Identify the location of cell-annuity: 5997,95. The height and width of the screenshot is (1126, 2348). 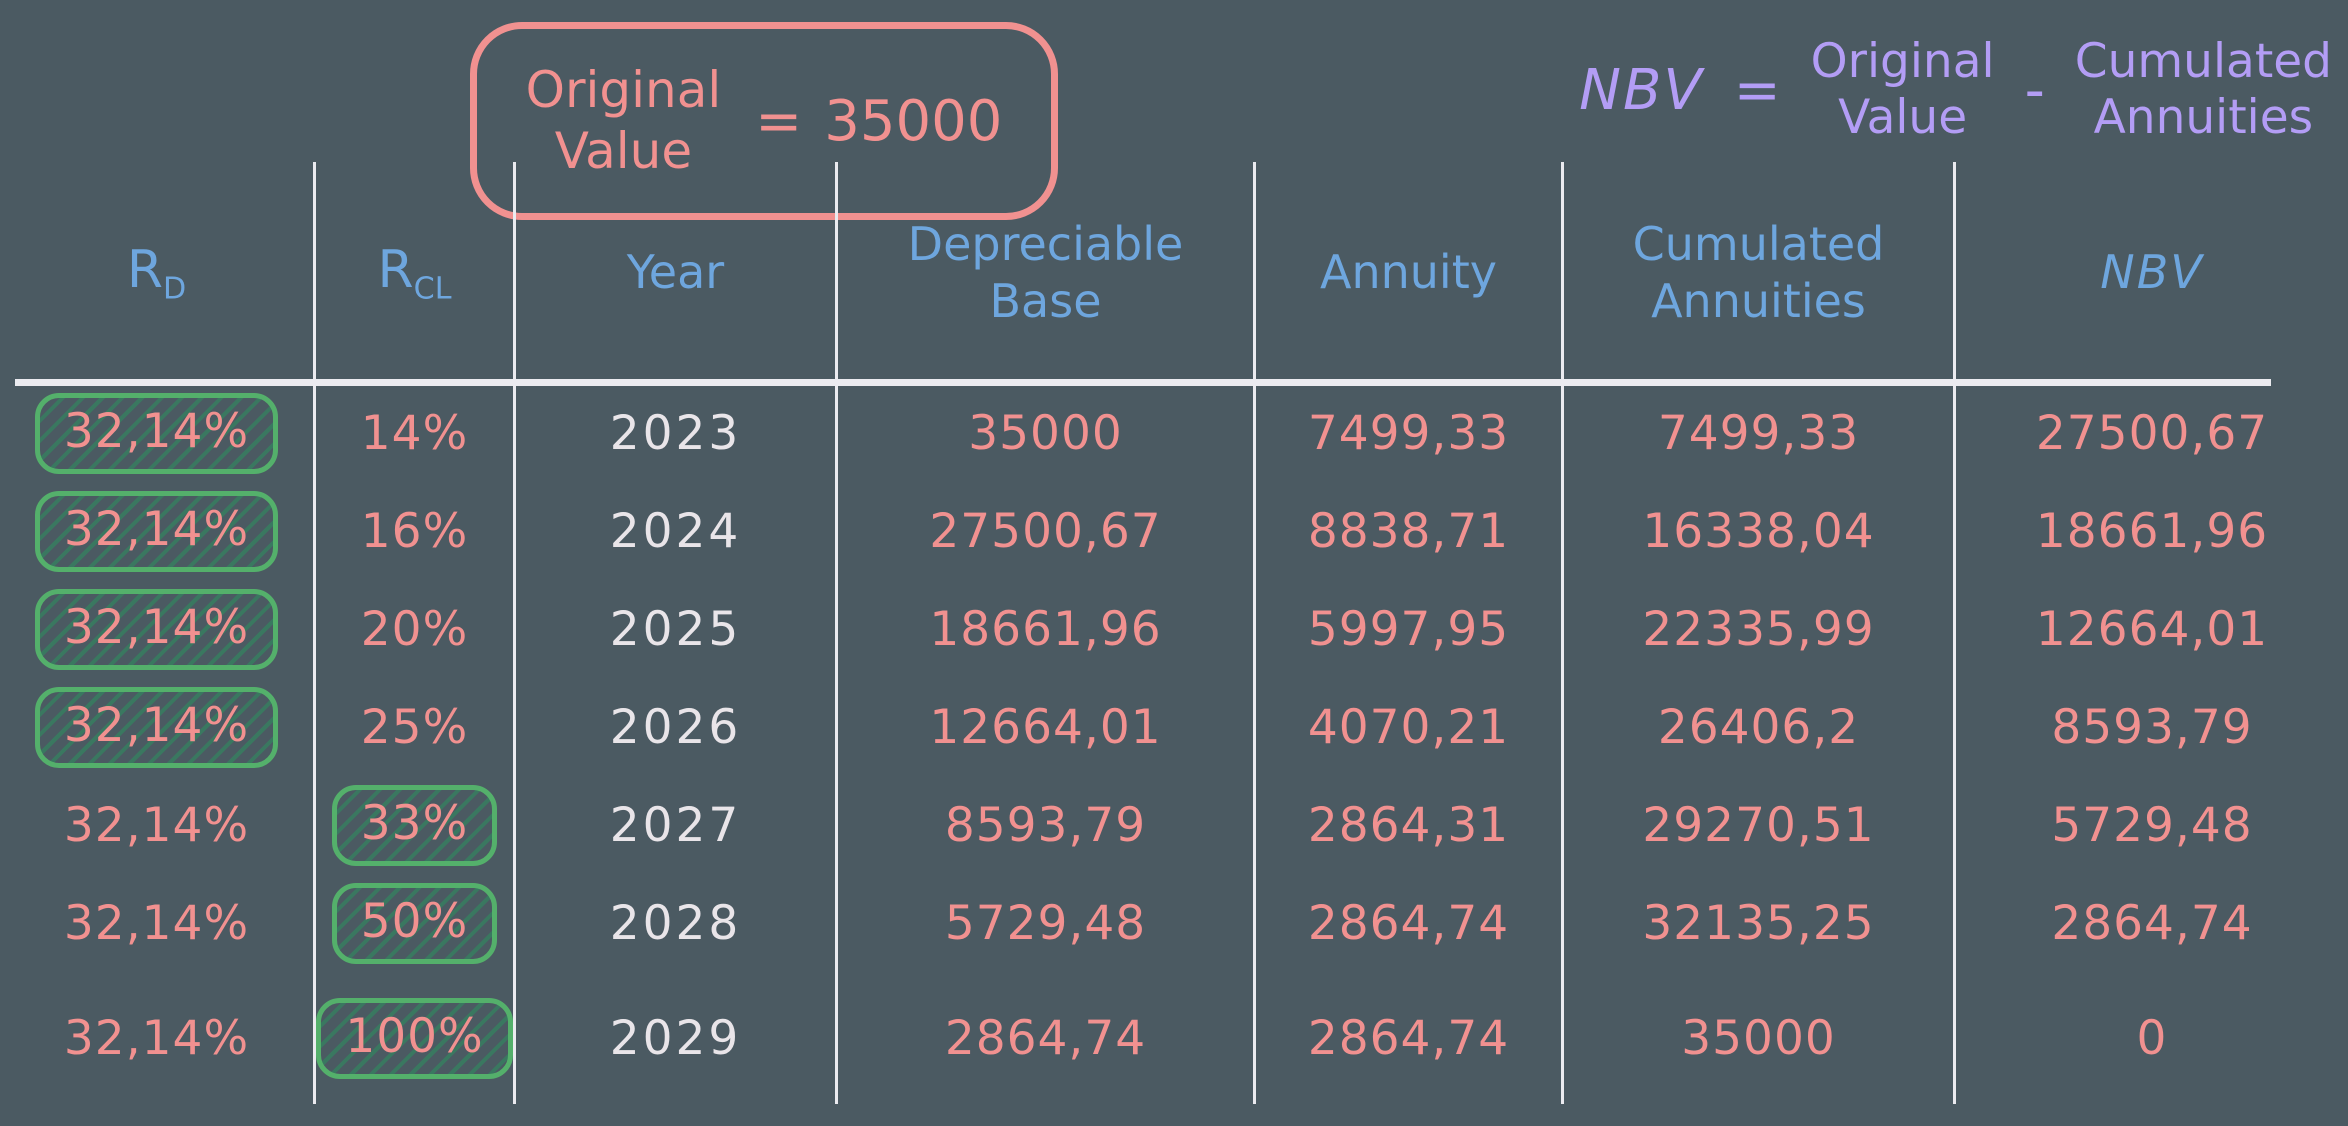
(1407, 629).